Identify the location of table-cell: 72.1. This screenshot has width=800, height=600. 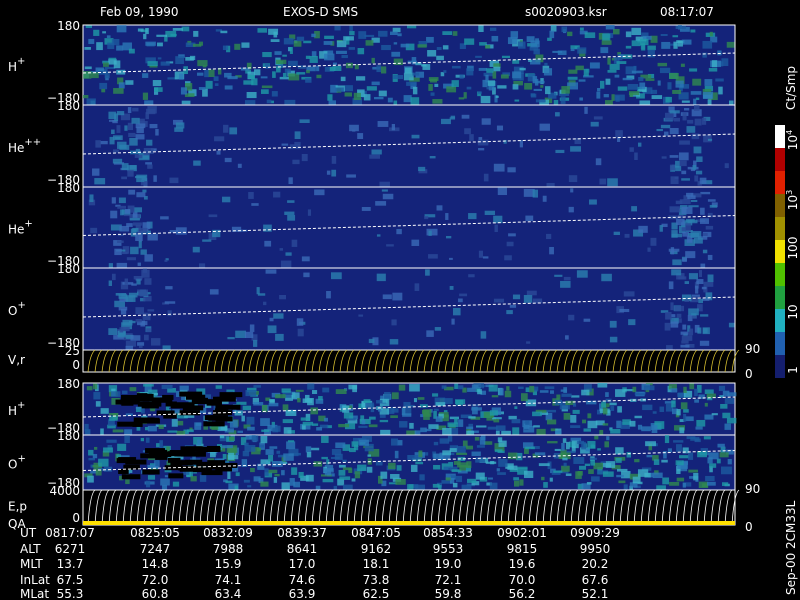
(448, 580).